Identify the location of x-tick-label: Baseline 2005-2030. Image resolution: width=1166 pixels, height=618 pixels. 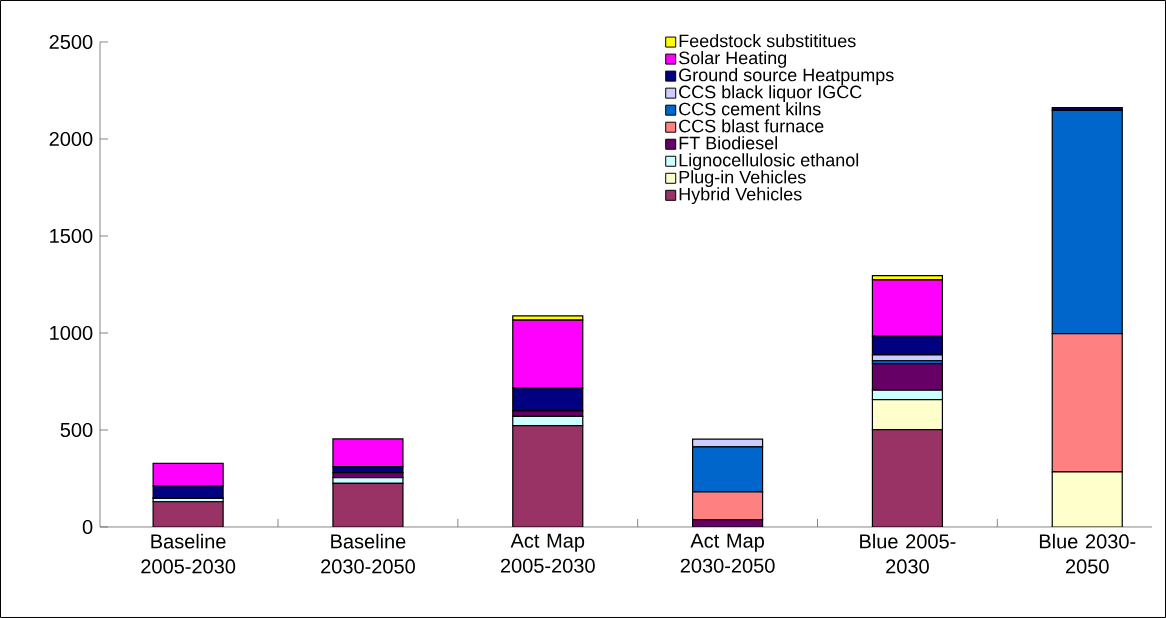
(188, 553).